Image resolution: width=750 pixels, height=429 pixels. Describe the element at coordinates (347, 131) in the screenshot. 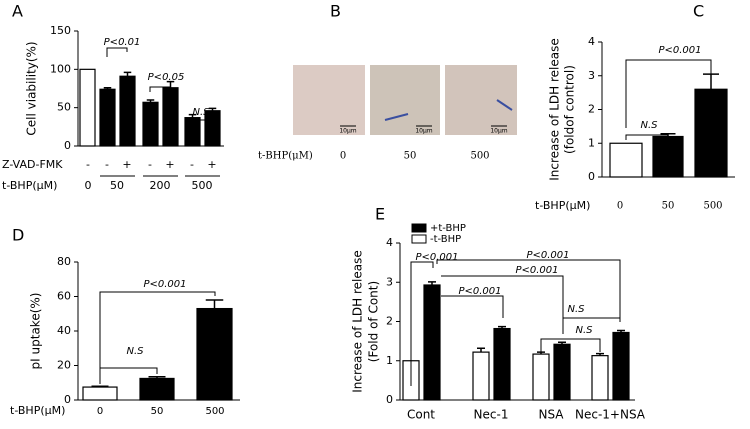

I see `scale-label: 10μm` at that location.